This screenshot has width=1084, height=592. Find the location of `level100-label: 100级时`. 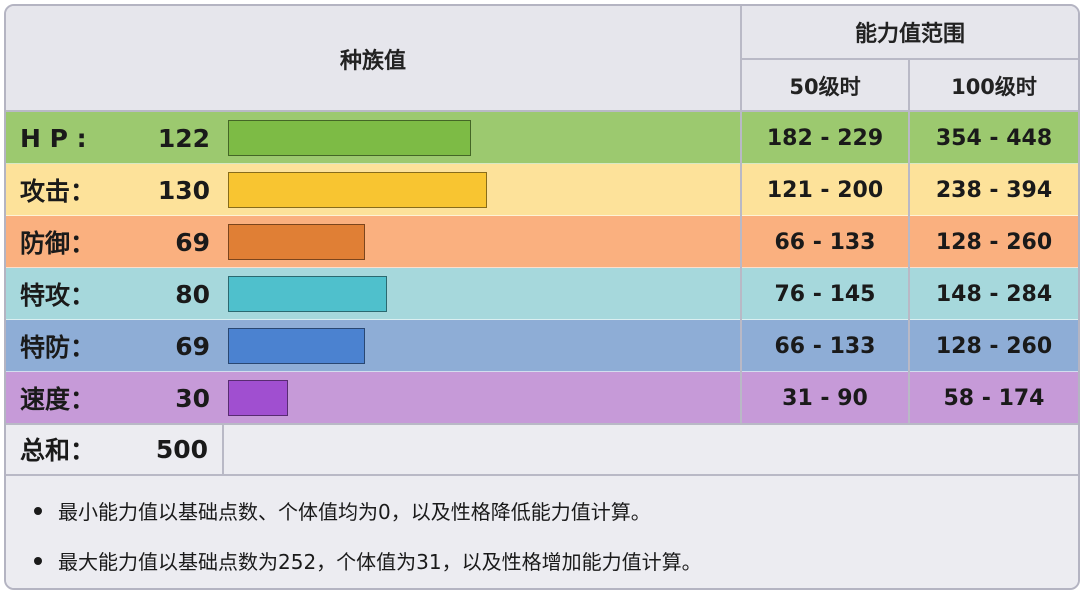

level100-label: 100级时 is located at coordinates (994, 87).